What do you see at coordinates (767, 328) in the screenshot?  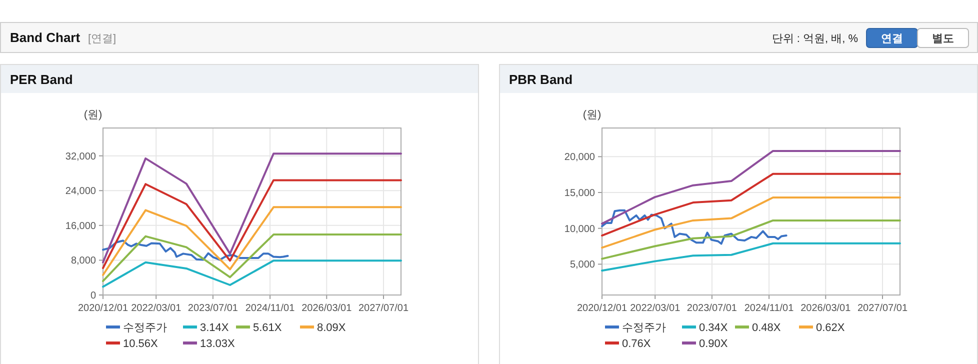 I see `legend-label: 0.48X` at bounding box center [767, 328].